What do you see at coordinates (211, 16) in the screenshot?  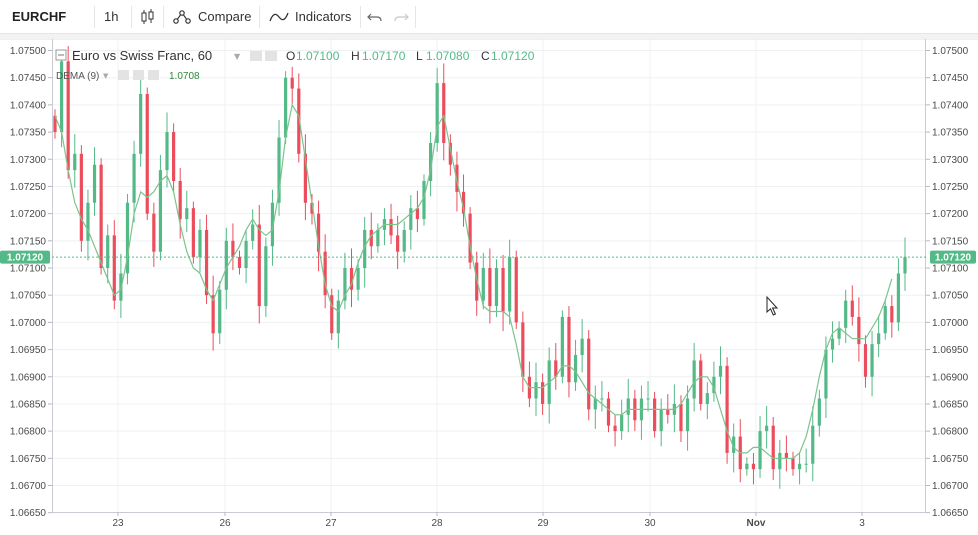 I see `compare-button: Compare` at bounding box center [211, 16].